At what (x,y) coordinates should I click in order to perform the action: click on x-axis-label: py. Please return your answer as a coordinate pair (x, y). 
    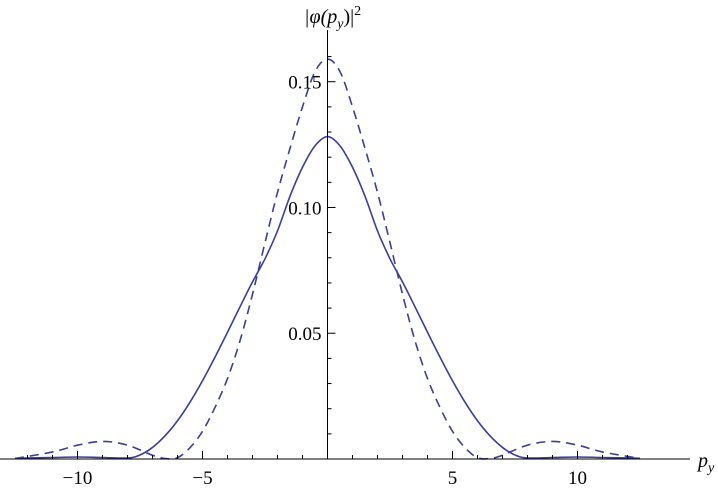
    Looking at the image, I should click on (705, 463).